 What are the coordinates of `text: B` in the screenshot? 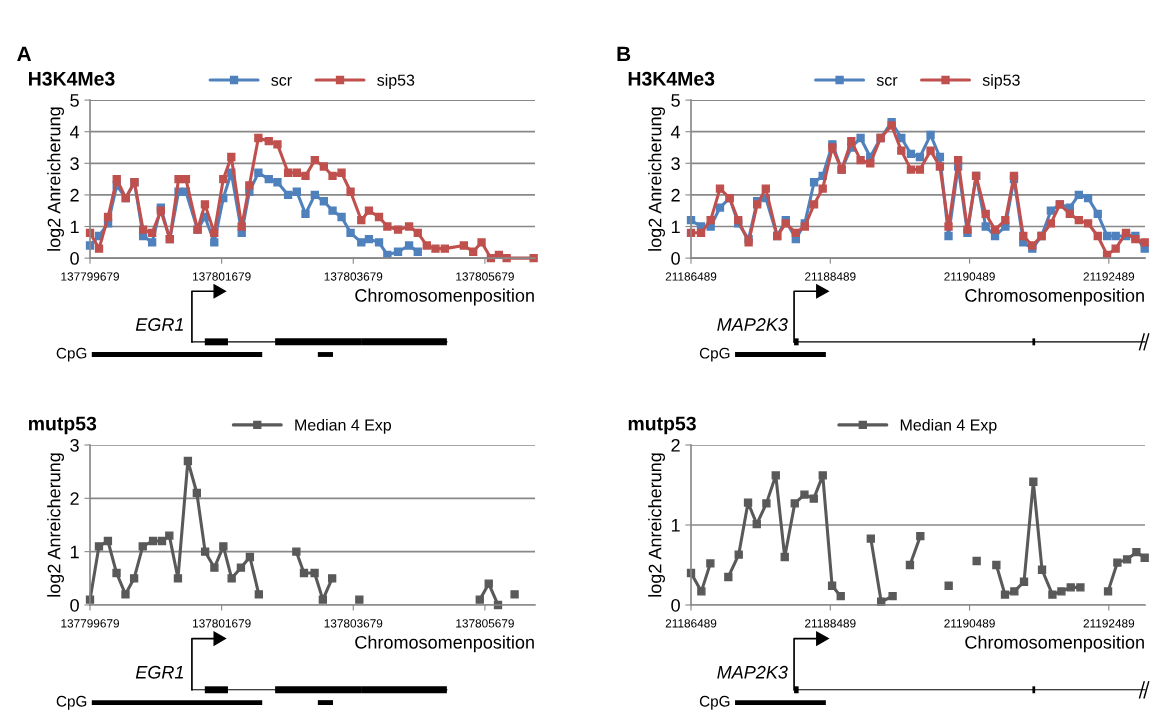 It's located at (624, 54).